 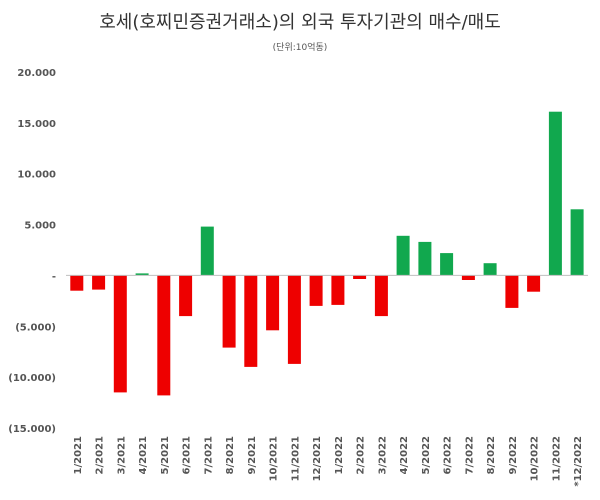 What do you see at coordinates (78, 455) in the screenshot?
I see `x-tick-label: 1/2021` at bounding box center [78, 455].